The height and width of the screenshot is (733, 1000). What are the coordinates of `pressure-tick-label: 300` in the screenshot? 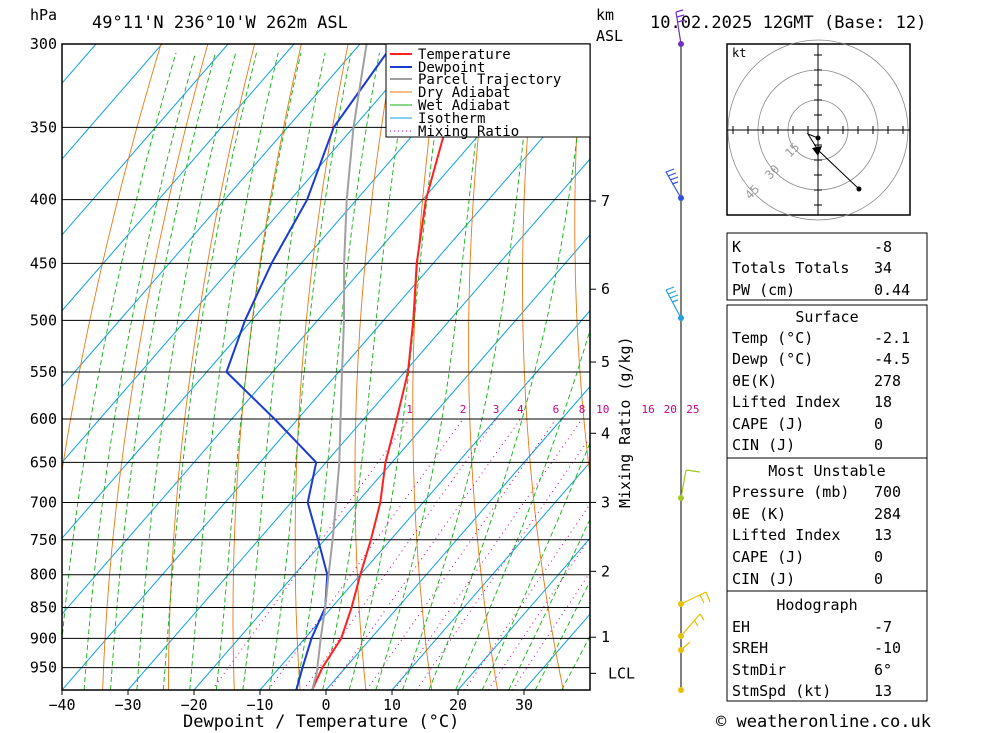 It's located at (43, 44).